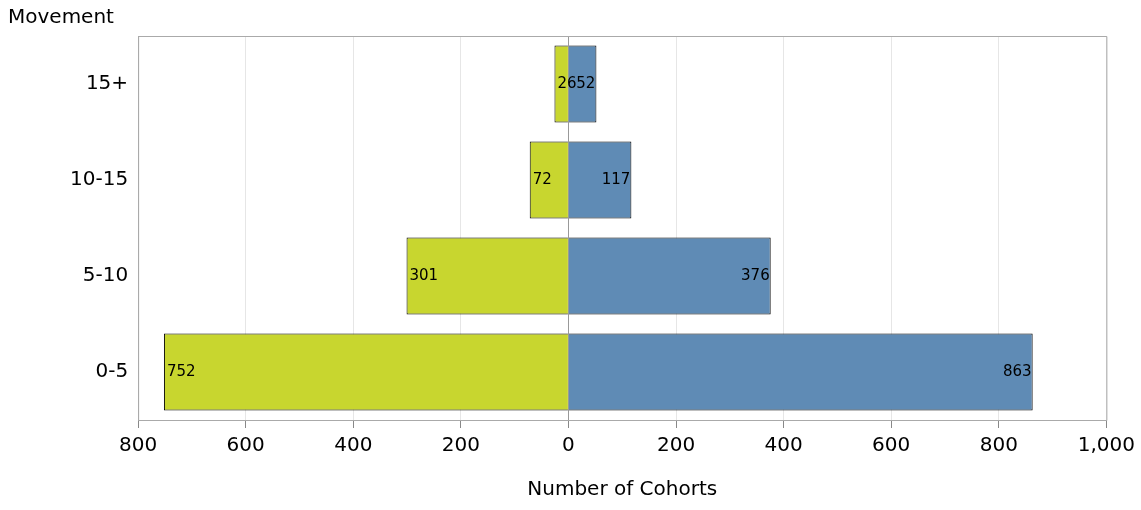 The image size is (1141, 510). I want to click on y-tick-label: 10-15, so click(99, 178).